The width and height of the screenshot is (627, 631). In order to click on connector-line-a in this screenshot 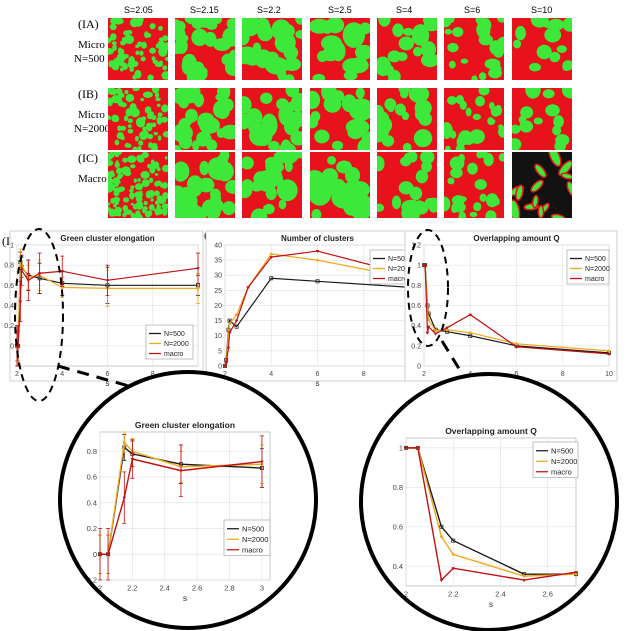, I will do `click(104, 379)`.